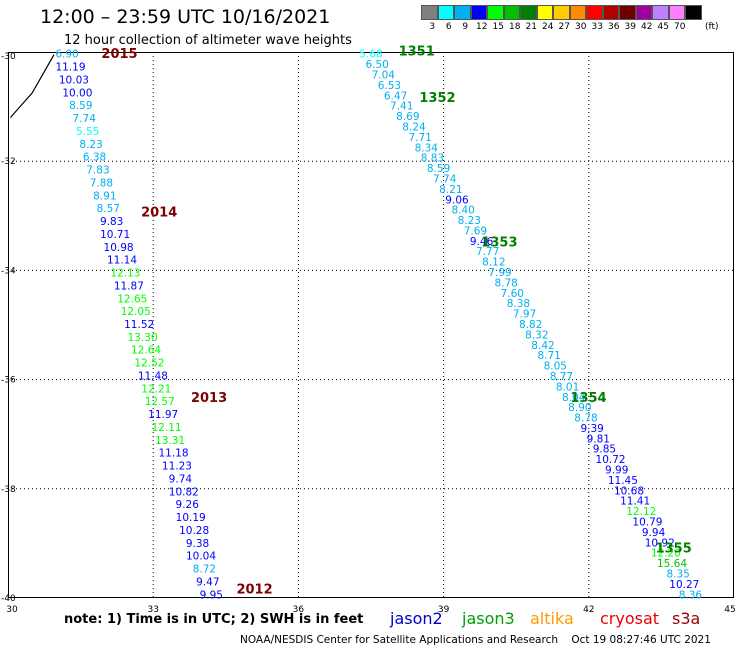  I want to click on wave-height-value: 8.34, so click(427, 148).